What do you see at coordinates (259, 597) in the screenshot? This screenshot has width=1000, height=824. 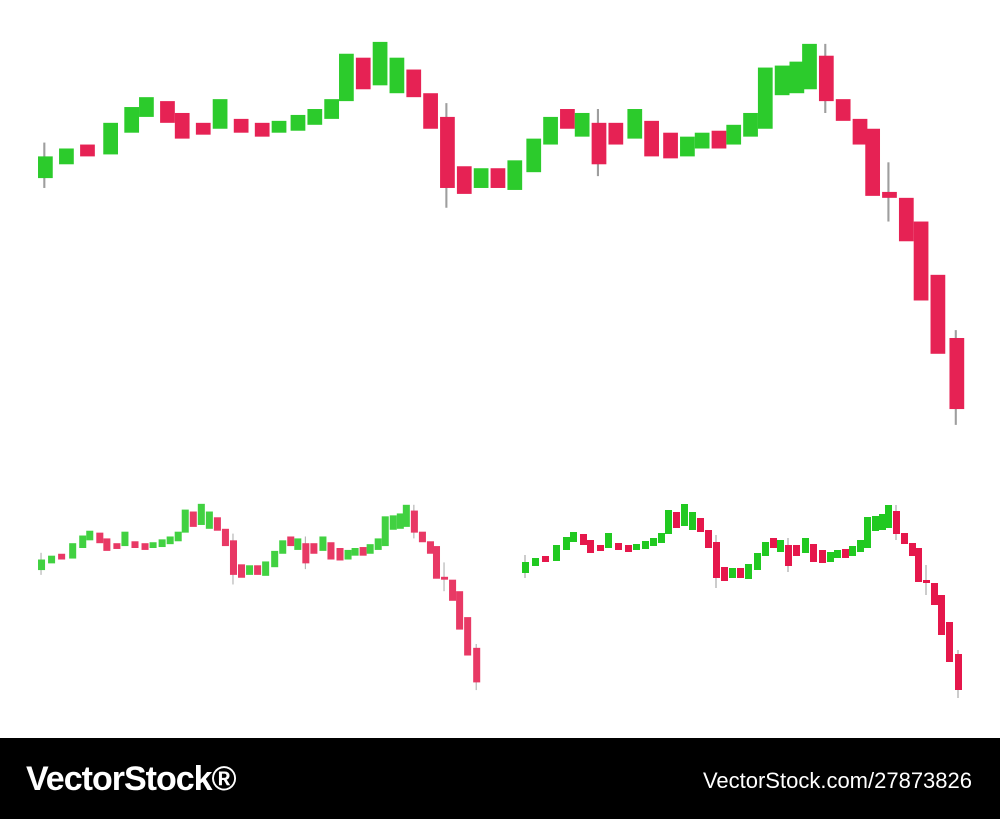 I see `small-mosaic-chart` at bounding box center [259, 597].